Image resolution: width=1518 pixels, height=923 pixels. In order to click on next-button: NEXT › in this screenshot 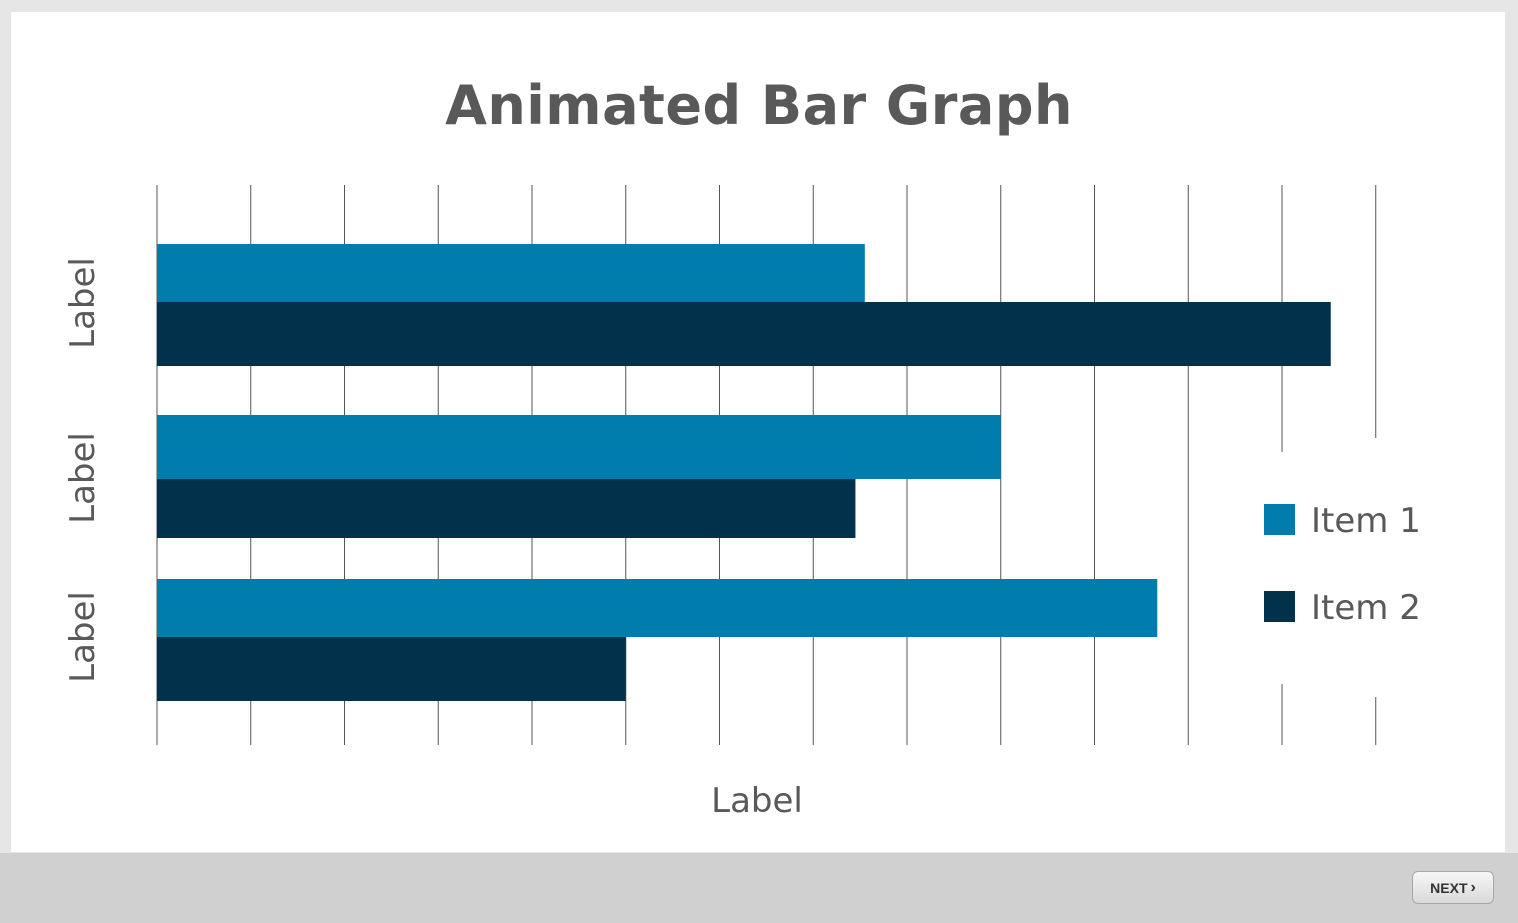, I will do `click(1453, 887)`.